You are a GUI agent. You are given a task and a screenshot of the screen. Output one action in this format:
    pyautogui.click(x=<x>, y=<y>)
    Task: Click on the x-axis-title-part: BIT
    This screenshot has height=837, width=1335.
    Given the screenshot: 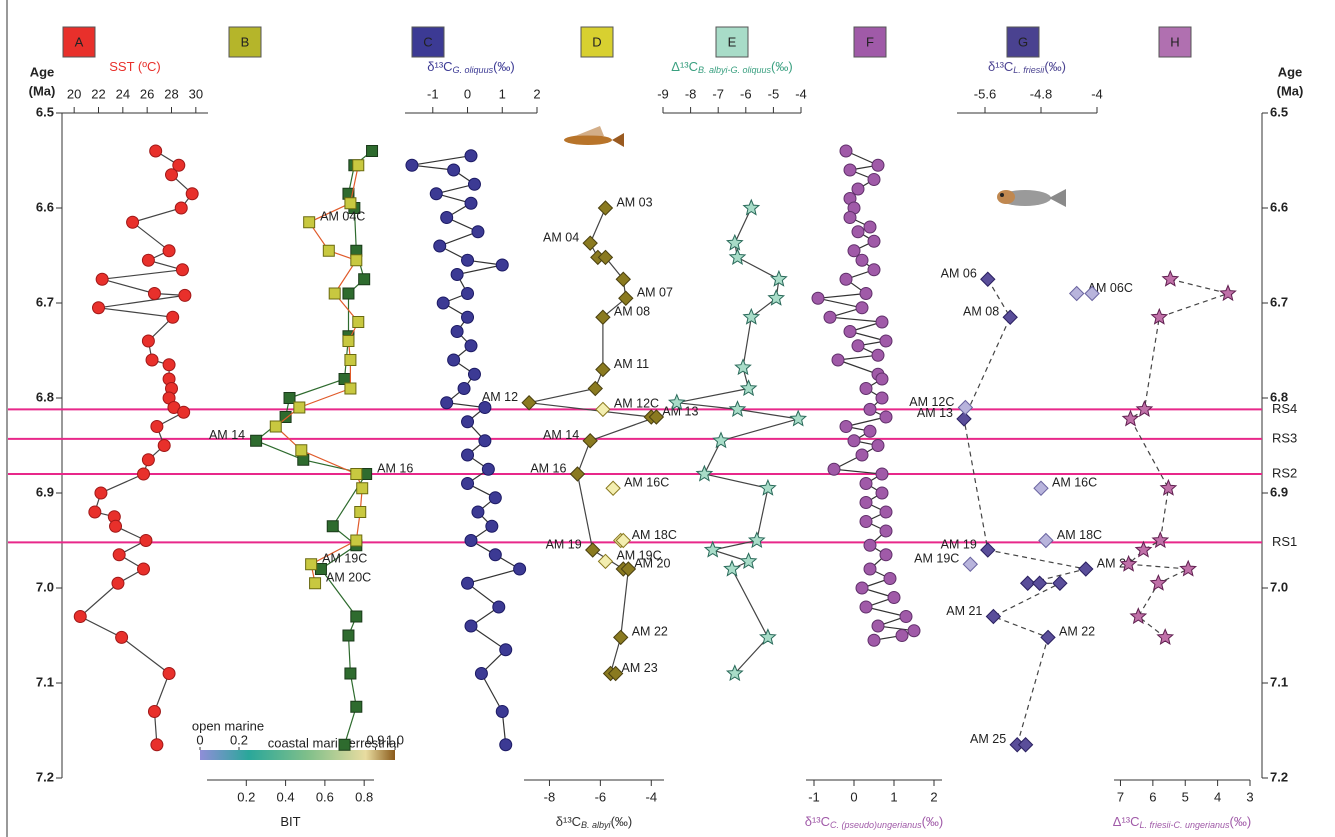 What is the action you would take?
    pyautogui.click(x=290, y=821)
    